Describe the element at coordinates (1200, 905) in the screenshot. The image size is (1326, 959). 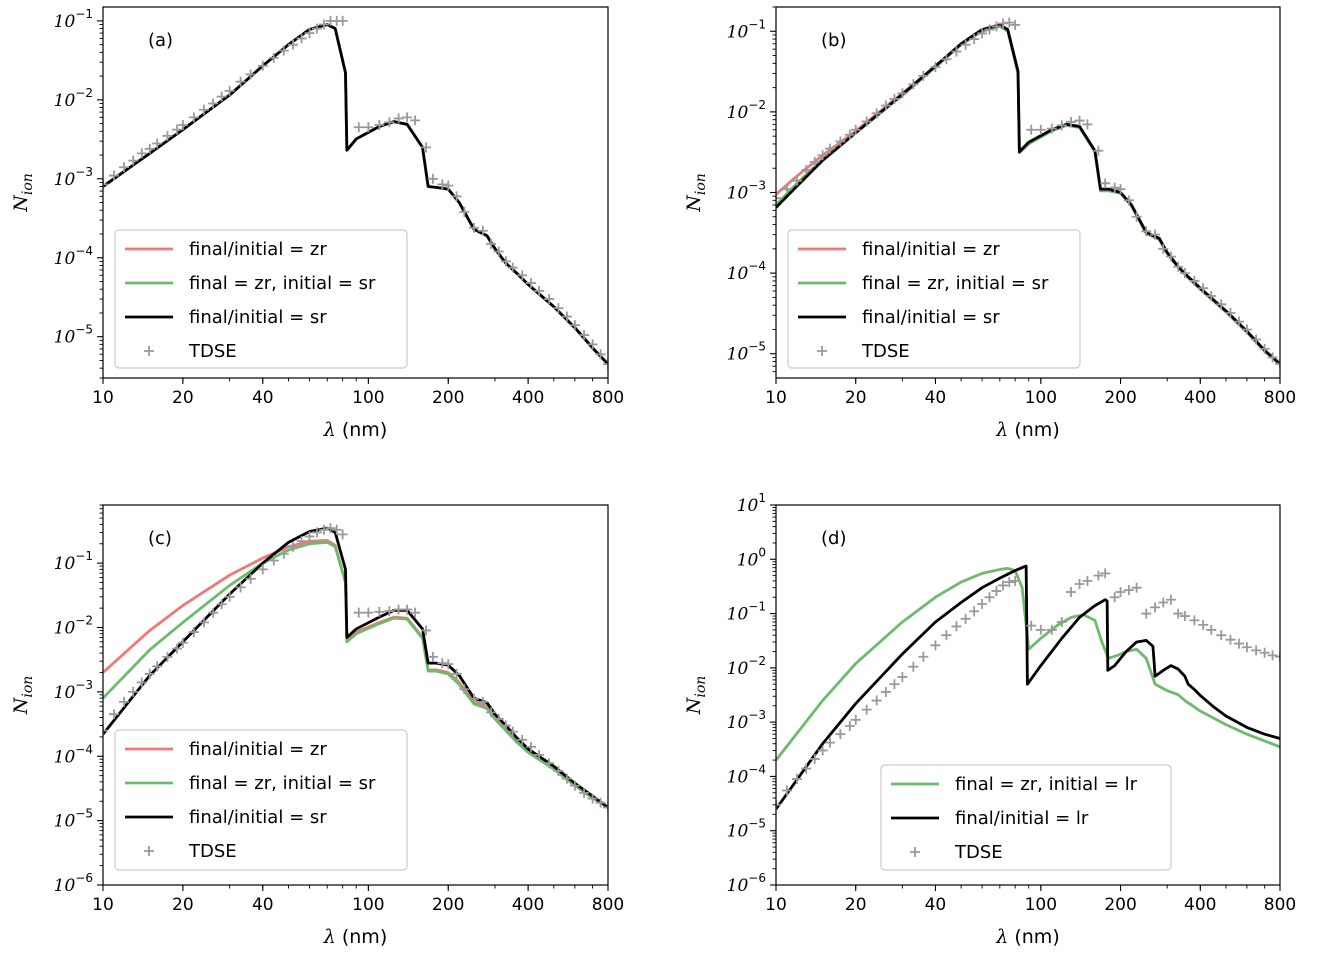
I see `x-tick-label: 400` at that location.